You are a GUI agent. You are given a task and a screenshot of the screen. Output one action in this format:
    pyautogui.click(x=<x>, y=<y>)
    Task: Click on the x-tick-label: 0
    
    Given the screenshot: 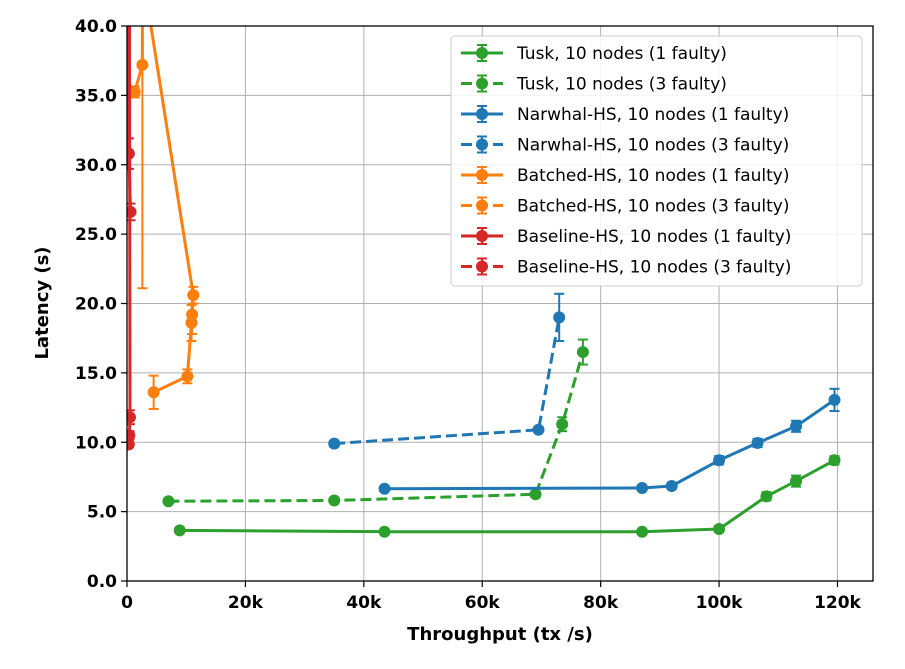 What is the action you would take?
    pyautogui.click(x=127, y=603)
    